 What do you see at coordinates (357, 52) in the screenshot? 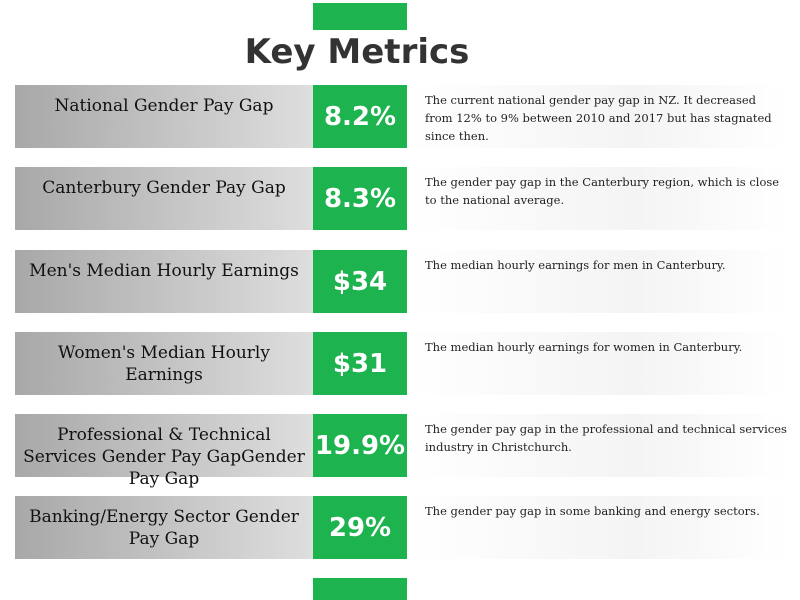
I see `title: Key Metrics` at bounding box center [357, 52].